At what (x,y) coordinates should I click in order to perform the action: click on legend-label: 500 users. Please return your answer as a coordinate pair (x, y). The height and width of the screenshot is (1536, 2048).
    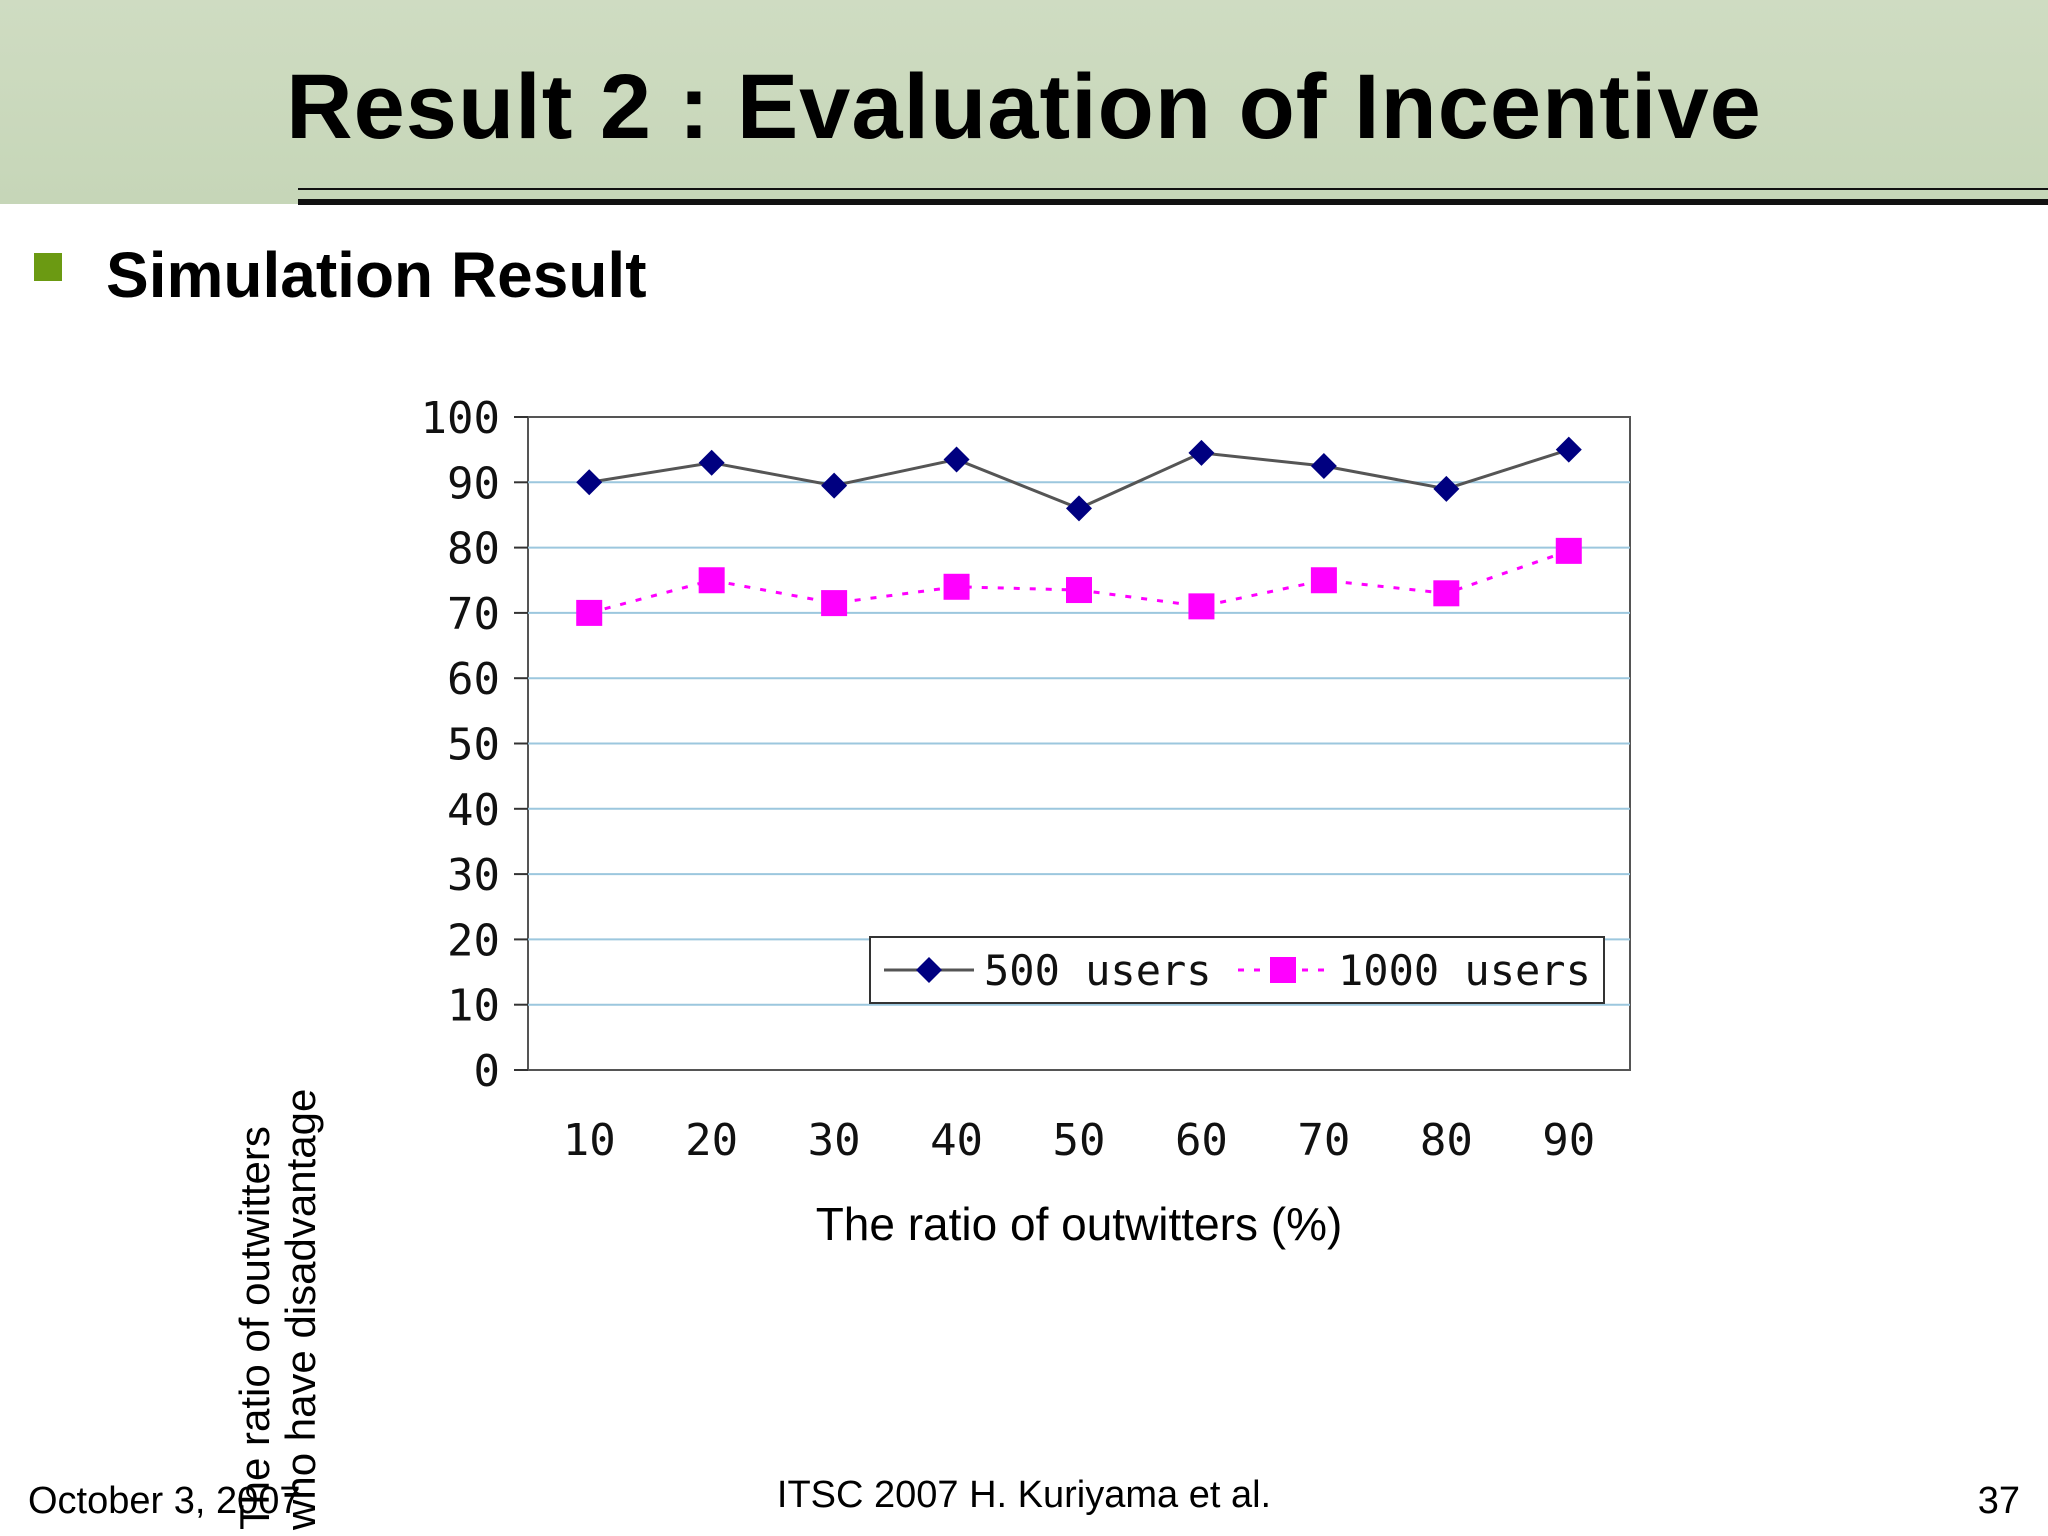
    Looking at the image, I should click on (1098, 970).